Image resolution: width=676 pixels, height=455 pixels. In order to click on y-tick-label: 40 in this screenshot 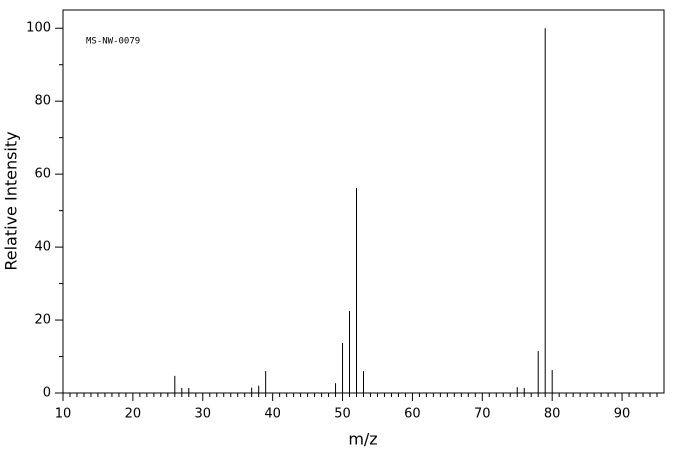, I will do `click(42, 247)`.